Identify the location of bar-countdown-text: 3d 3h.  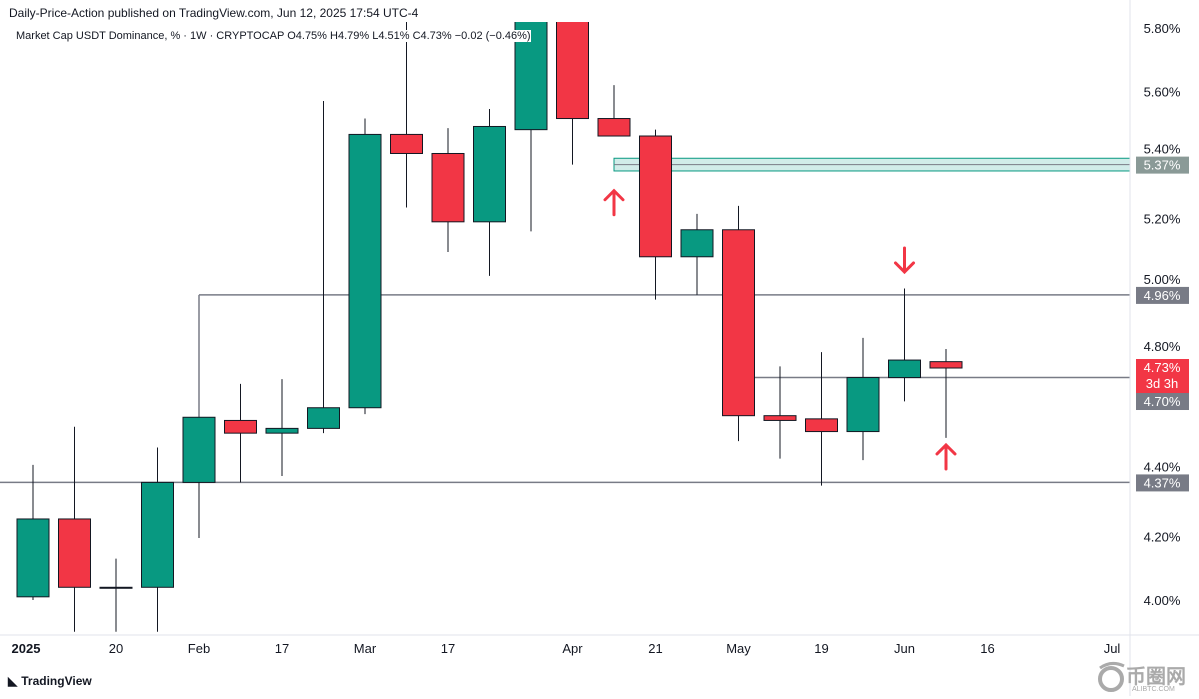
(1162, 383).